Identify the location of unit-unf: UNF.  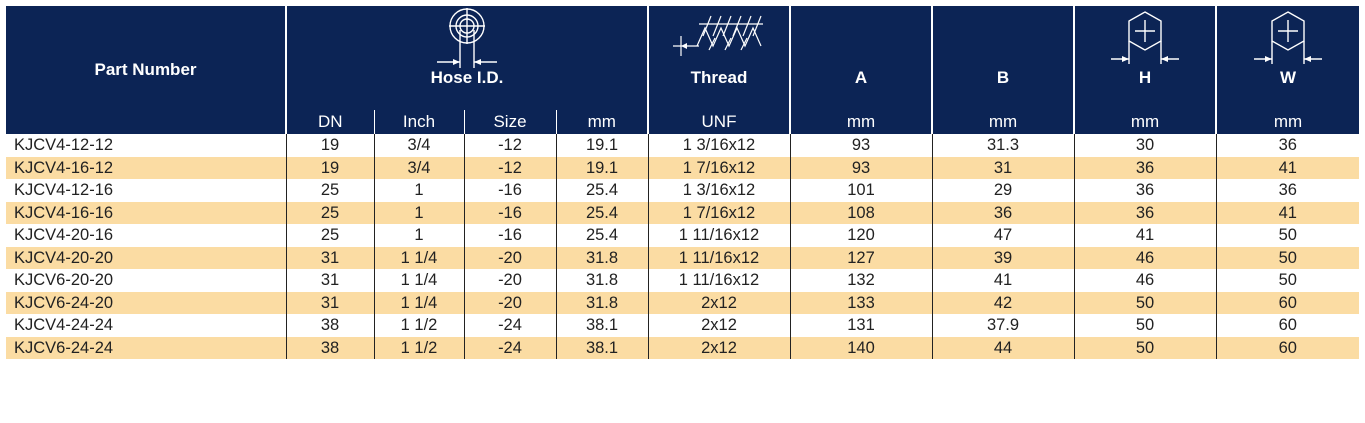
(718, 122).